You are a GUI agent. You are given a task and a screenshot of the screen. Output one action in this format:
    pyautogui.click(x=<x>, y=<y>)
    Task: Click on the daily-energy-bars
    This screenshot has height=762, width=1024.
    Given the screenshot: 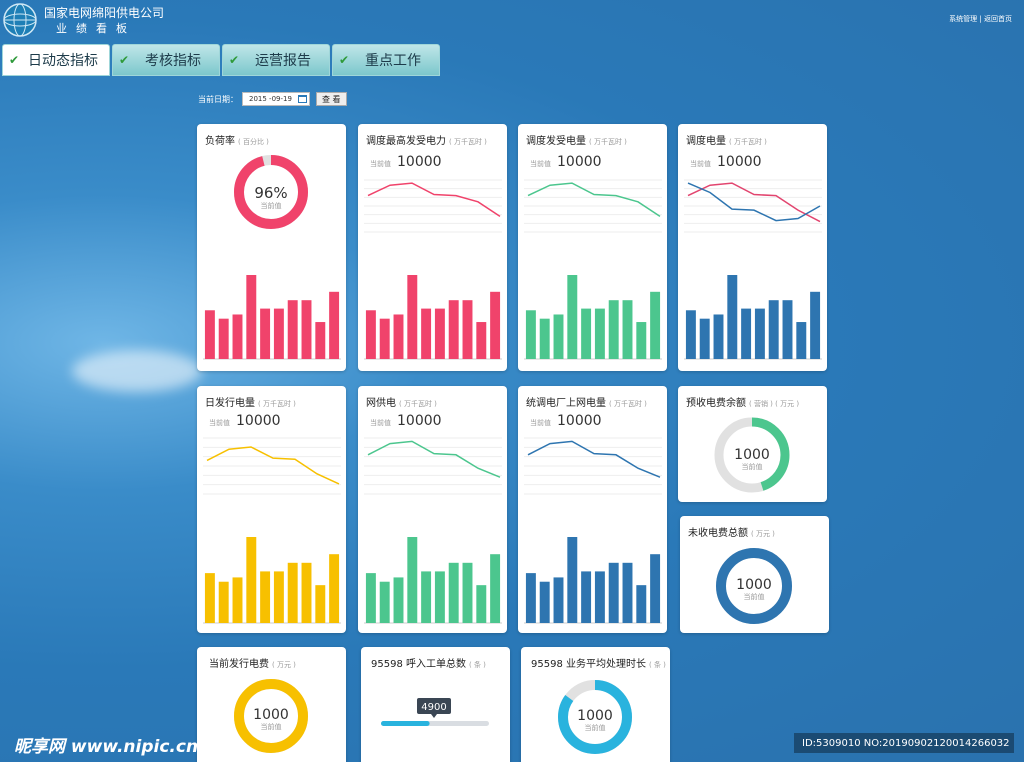 What is the action you would take?
    pyautogui.click(x=272, y=580)
    